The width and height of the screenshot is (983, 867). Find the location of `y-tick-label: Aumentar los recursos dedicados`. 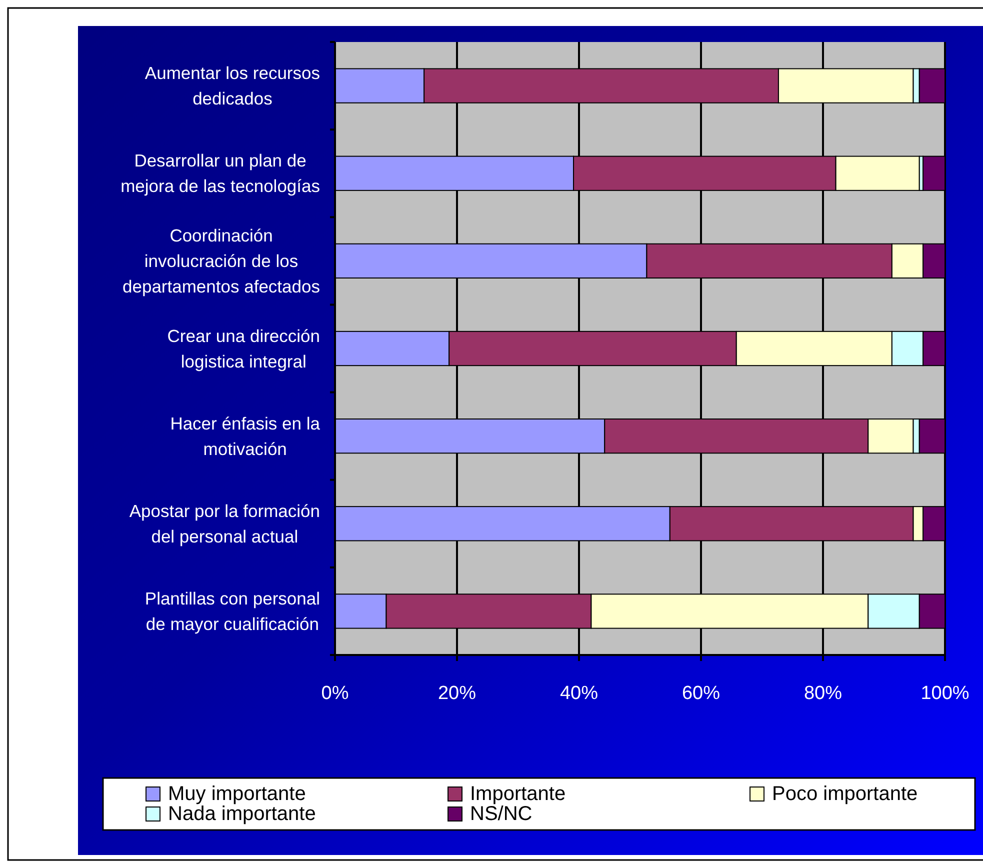

y-tick-label: Aumentar los recursos dedicados is located at coordinates (232, 86).